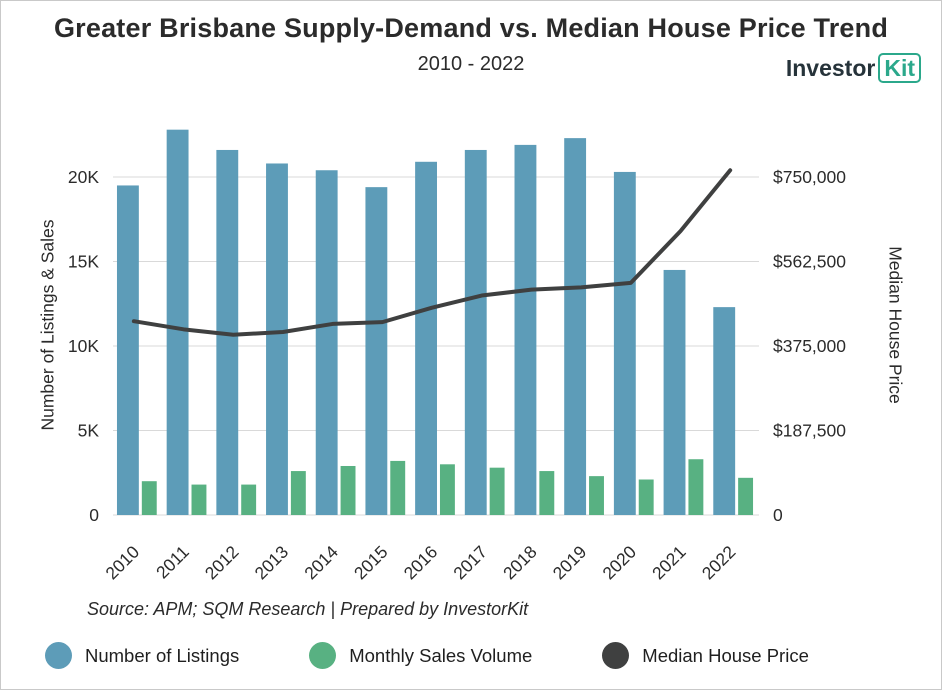  What do you see at coordinates (421, 563) in the screenshot?
I see `x-tick-label-2016: 2016` at bounding box center [421, 563].